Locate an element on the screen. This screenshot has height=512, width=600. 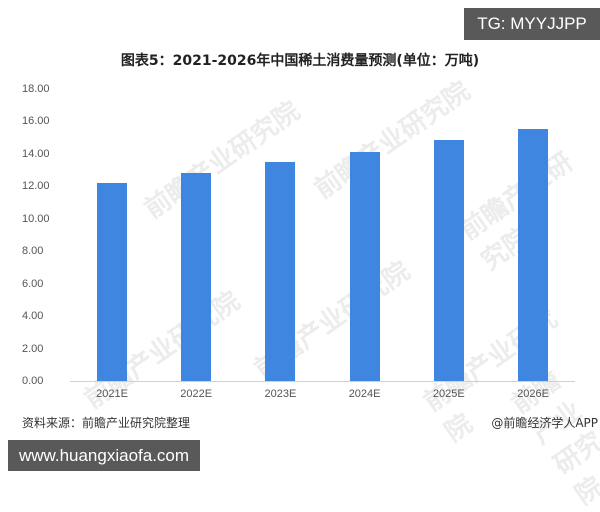
y-tick-label: 10.00 is located at coordinates (36, 218).